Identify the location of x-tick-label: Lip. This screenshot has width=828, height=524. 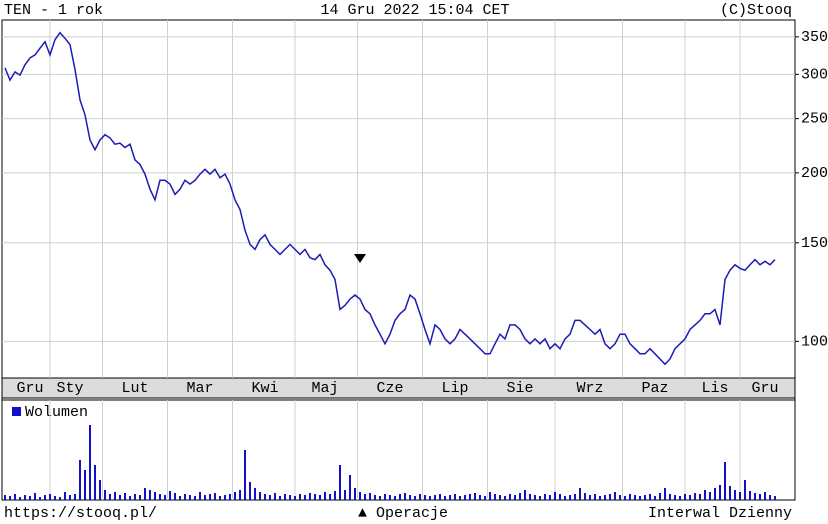
(454, 388).